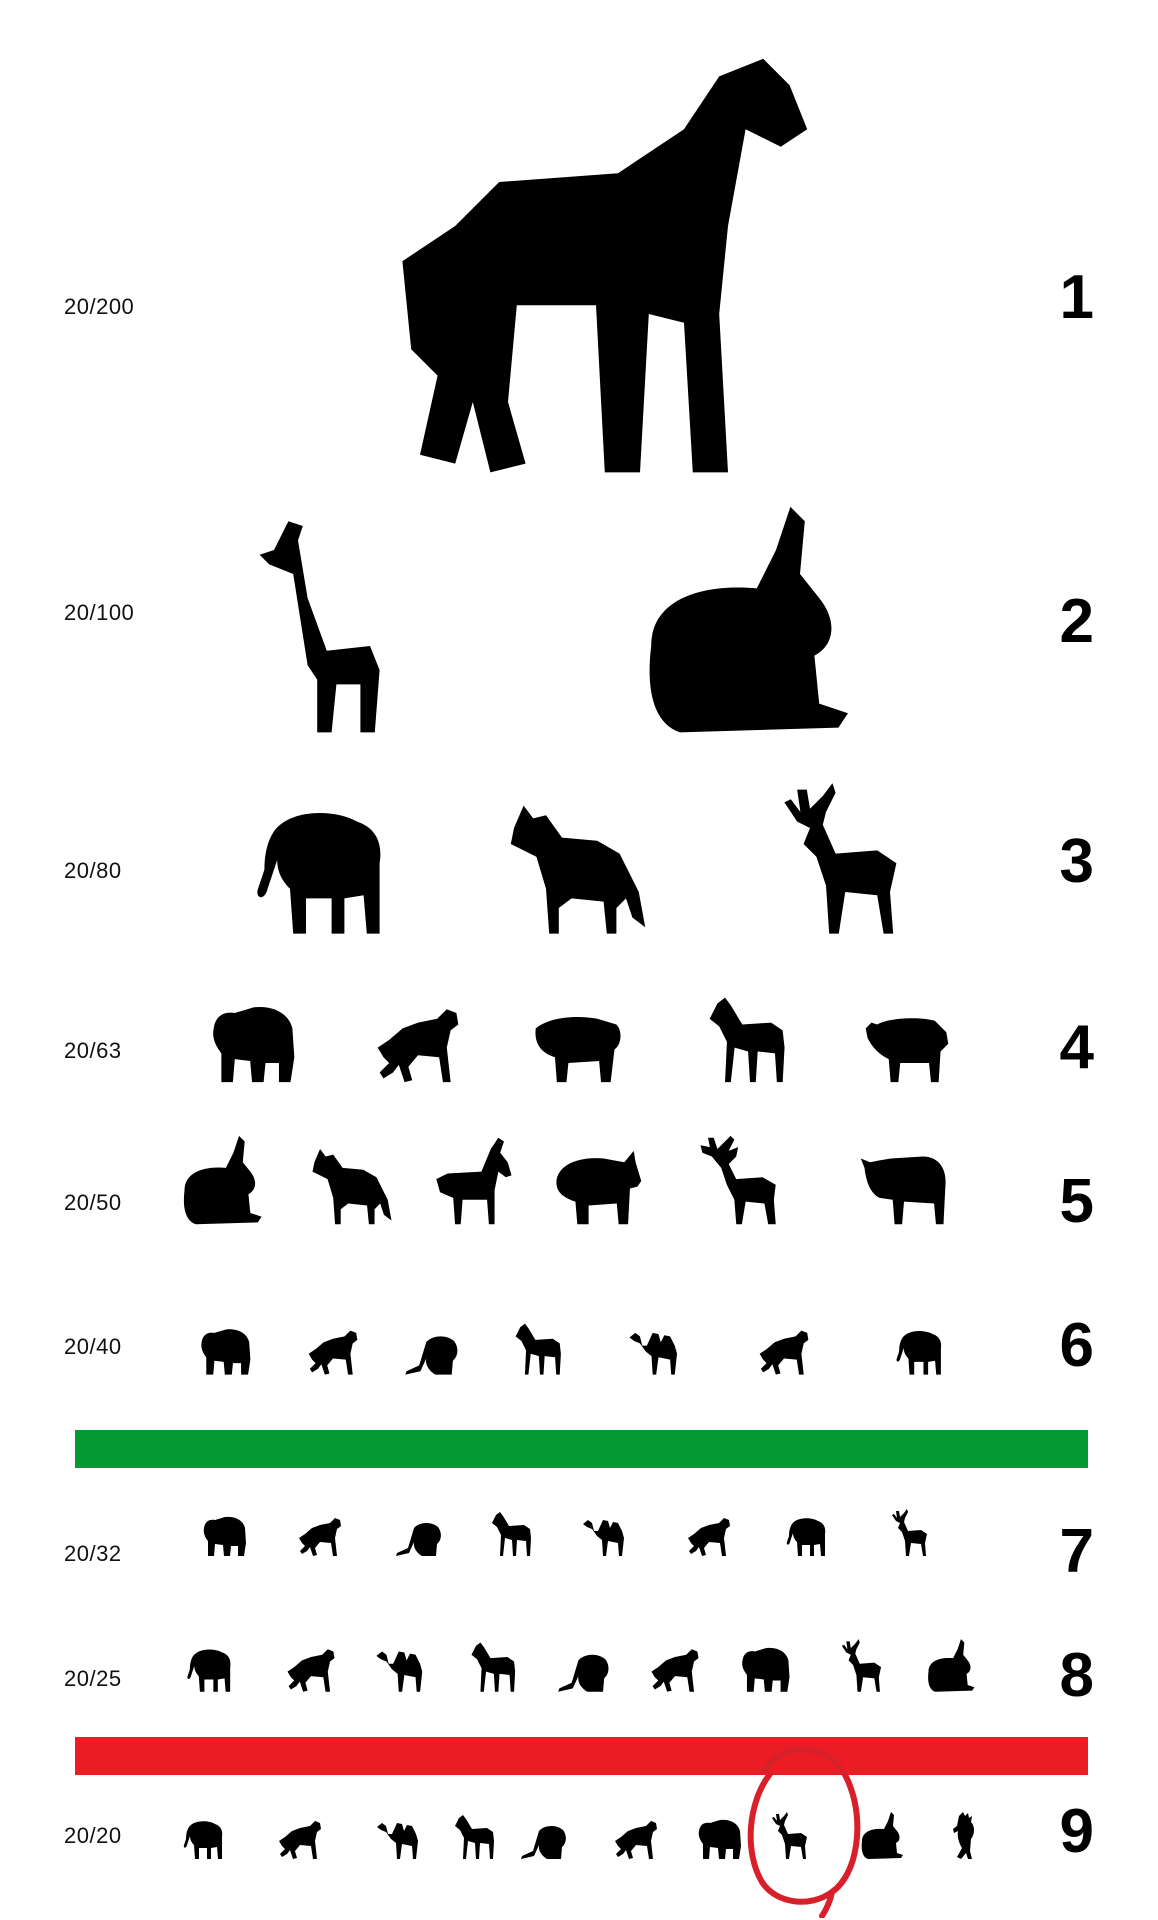 The width and height of the screenshot is (1158, 1920). I want to click on acuity-label-row-5: 20/50, so click(93, 1202).